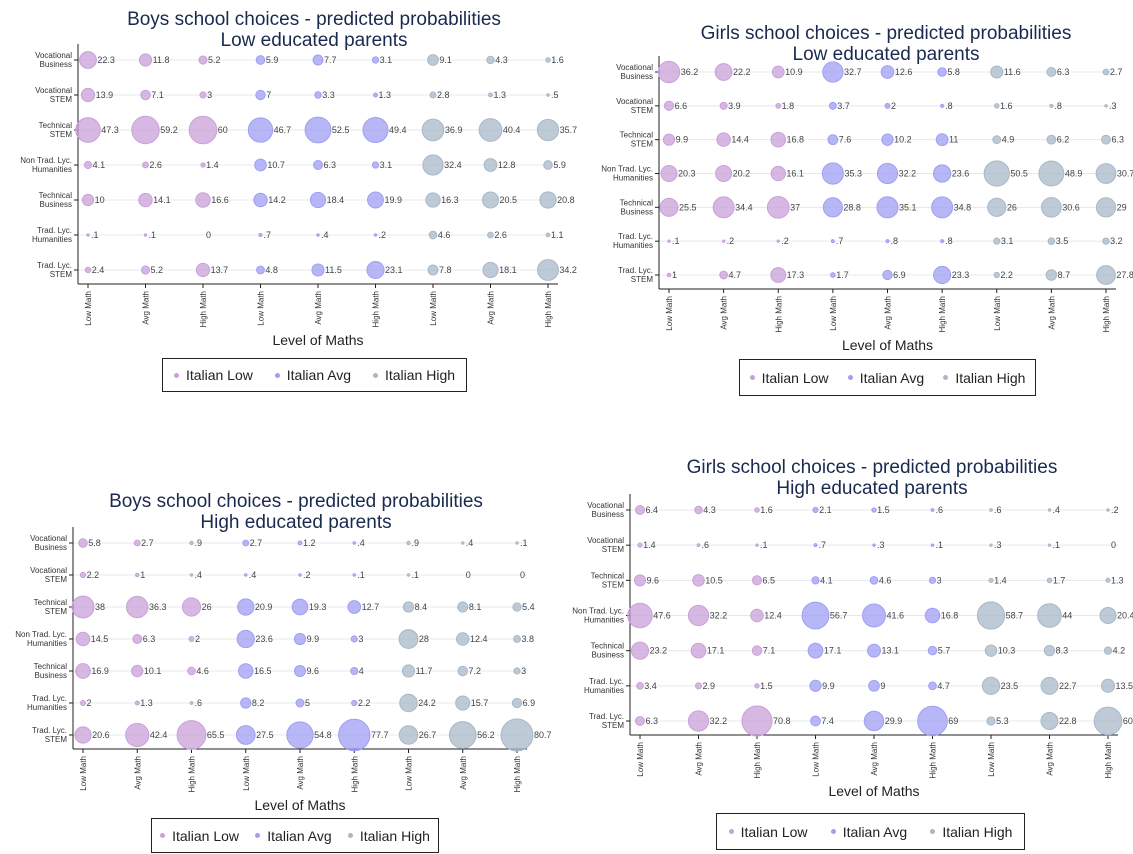 The image size is (1133, 854). Describe the element at coordinates (795, 377) in the screenshot. I see `legend-label: Italian Low` at that location.